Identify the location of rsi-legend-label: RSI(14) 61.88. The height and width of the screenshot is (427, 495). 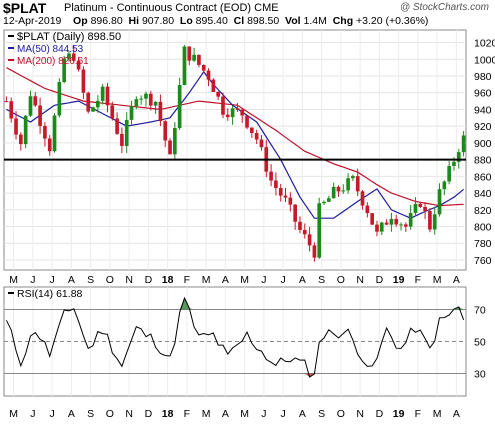
(50, 294).